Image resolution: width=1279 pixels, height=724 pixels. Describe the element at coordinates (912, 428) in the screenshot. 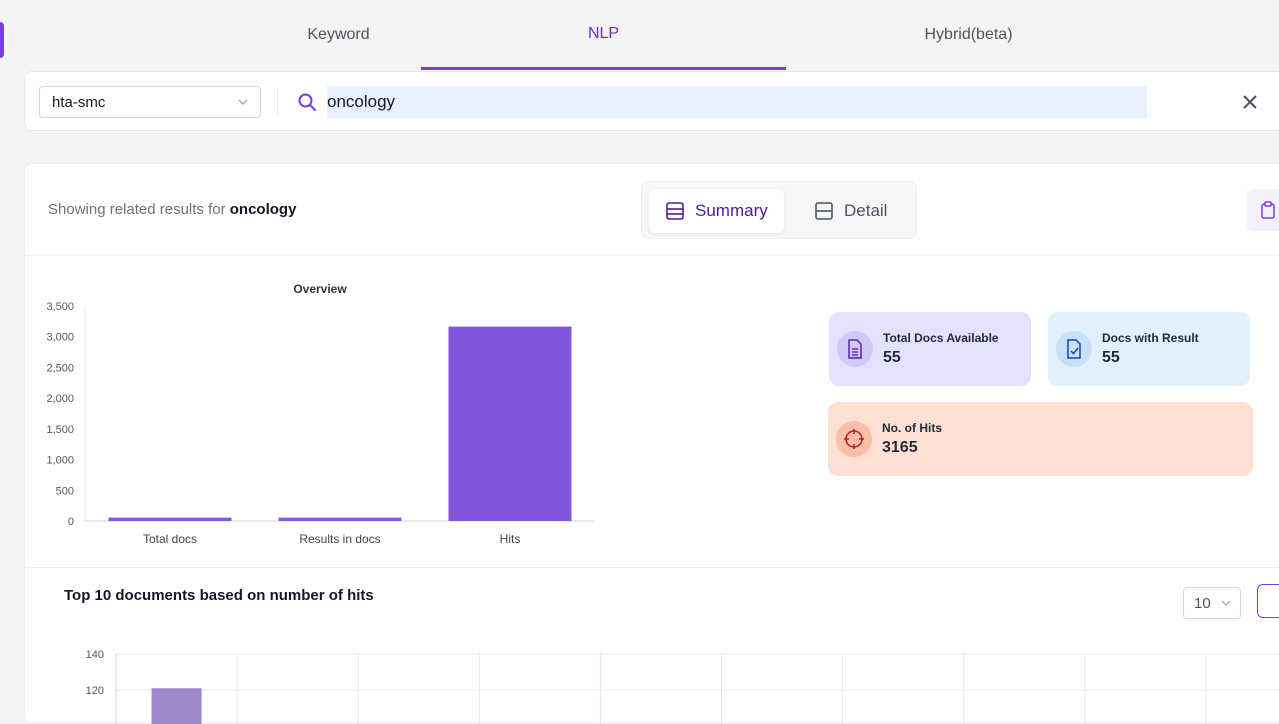

I see `hits-label: No. of Hits` at that location.